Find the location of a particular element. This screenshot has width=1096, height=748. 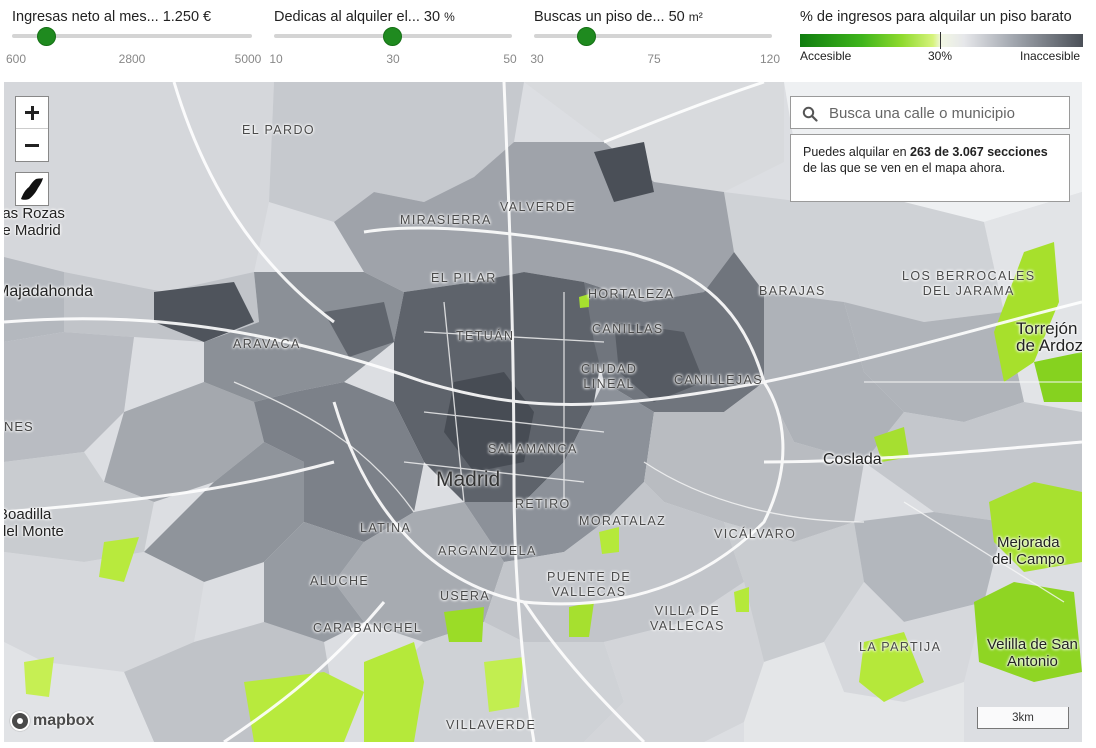

region-switch-button is located at coordinates (32, 189).